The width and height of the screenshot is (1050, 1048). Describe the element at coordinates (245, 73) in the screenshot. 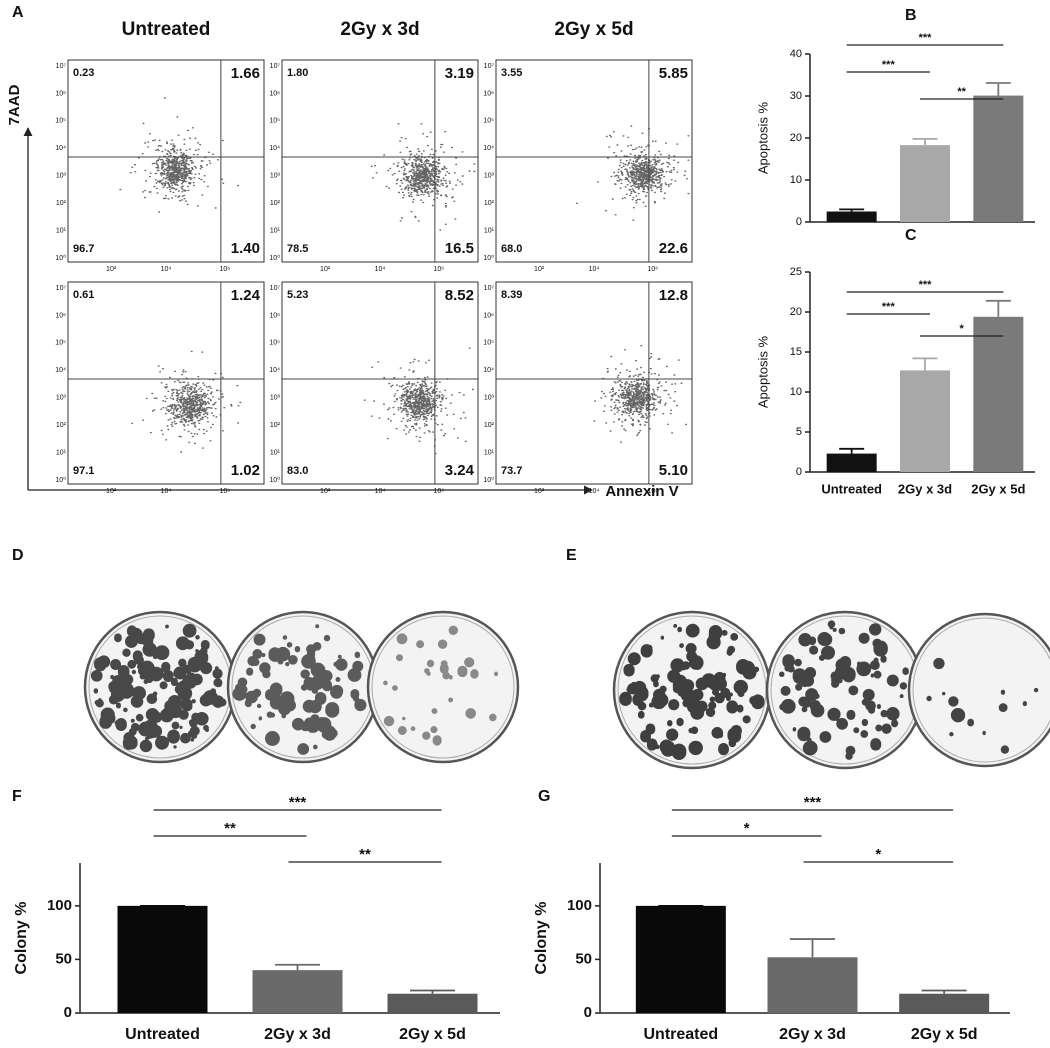

I see `quadrant-value: 1.66` at that location.